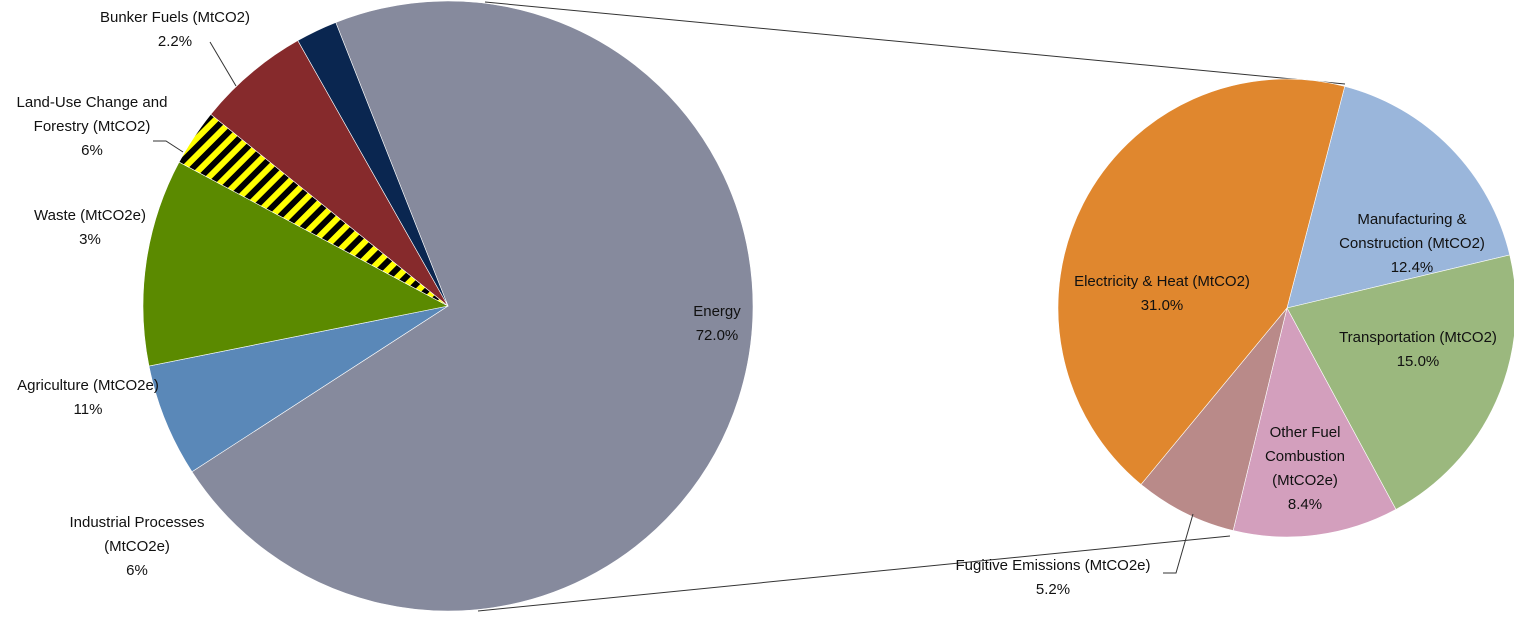  I want to click on secondary-slice-electricity-heat-mtco2, so click(1201, 281).